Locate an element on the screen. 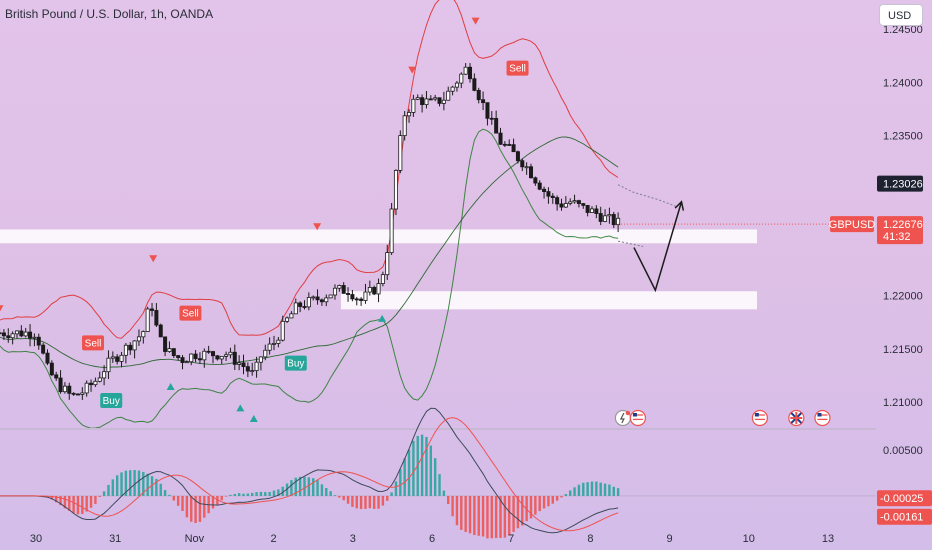  buy-triangle is located at coordinates (382, 318).